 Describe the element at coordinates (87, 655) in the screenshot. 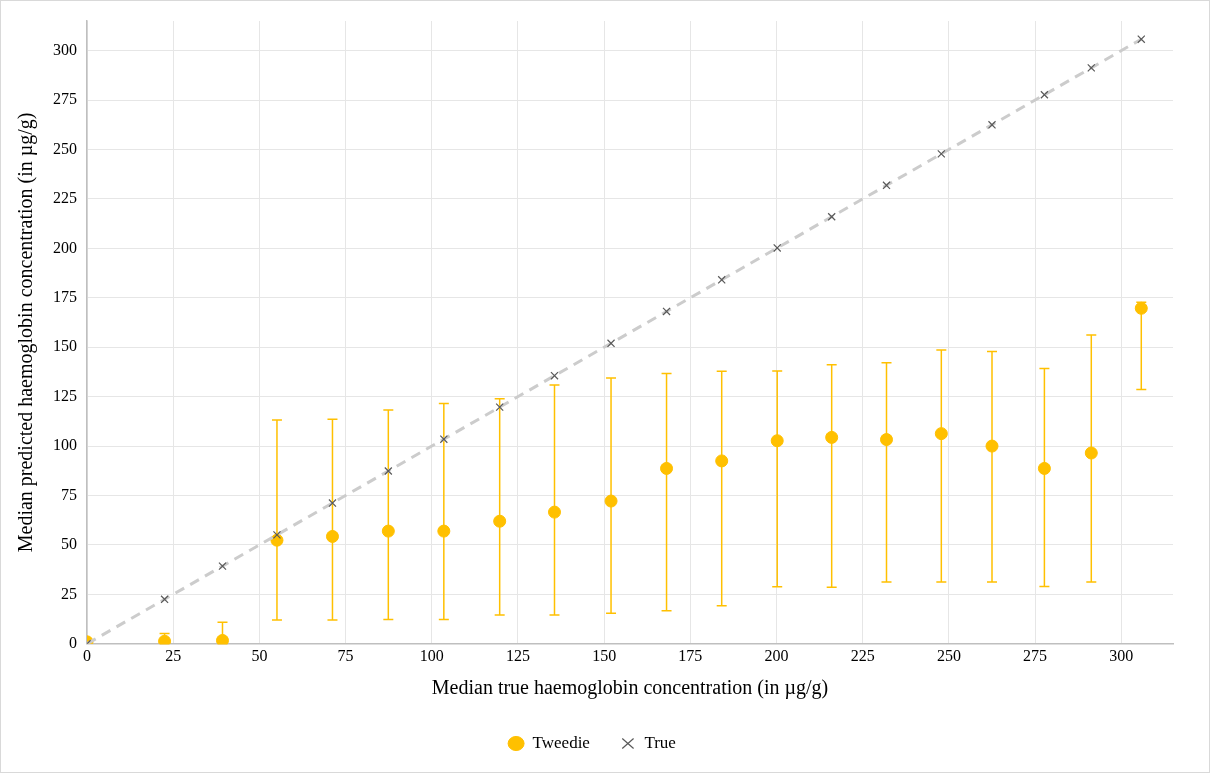

I see `x-tick-label: 0` at that location.